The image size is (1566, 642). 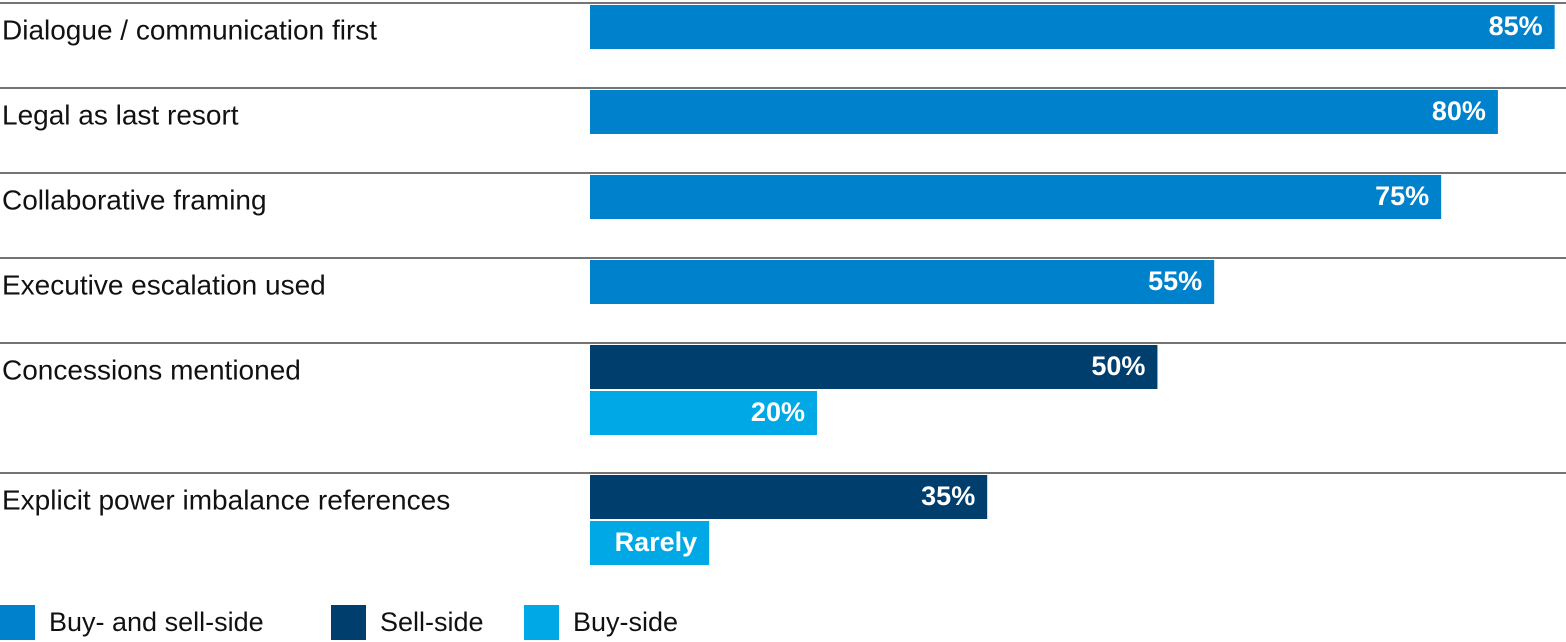 I want to click on category-label: Concessions mentioned, so click(x=151, y=369).